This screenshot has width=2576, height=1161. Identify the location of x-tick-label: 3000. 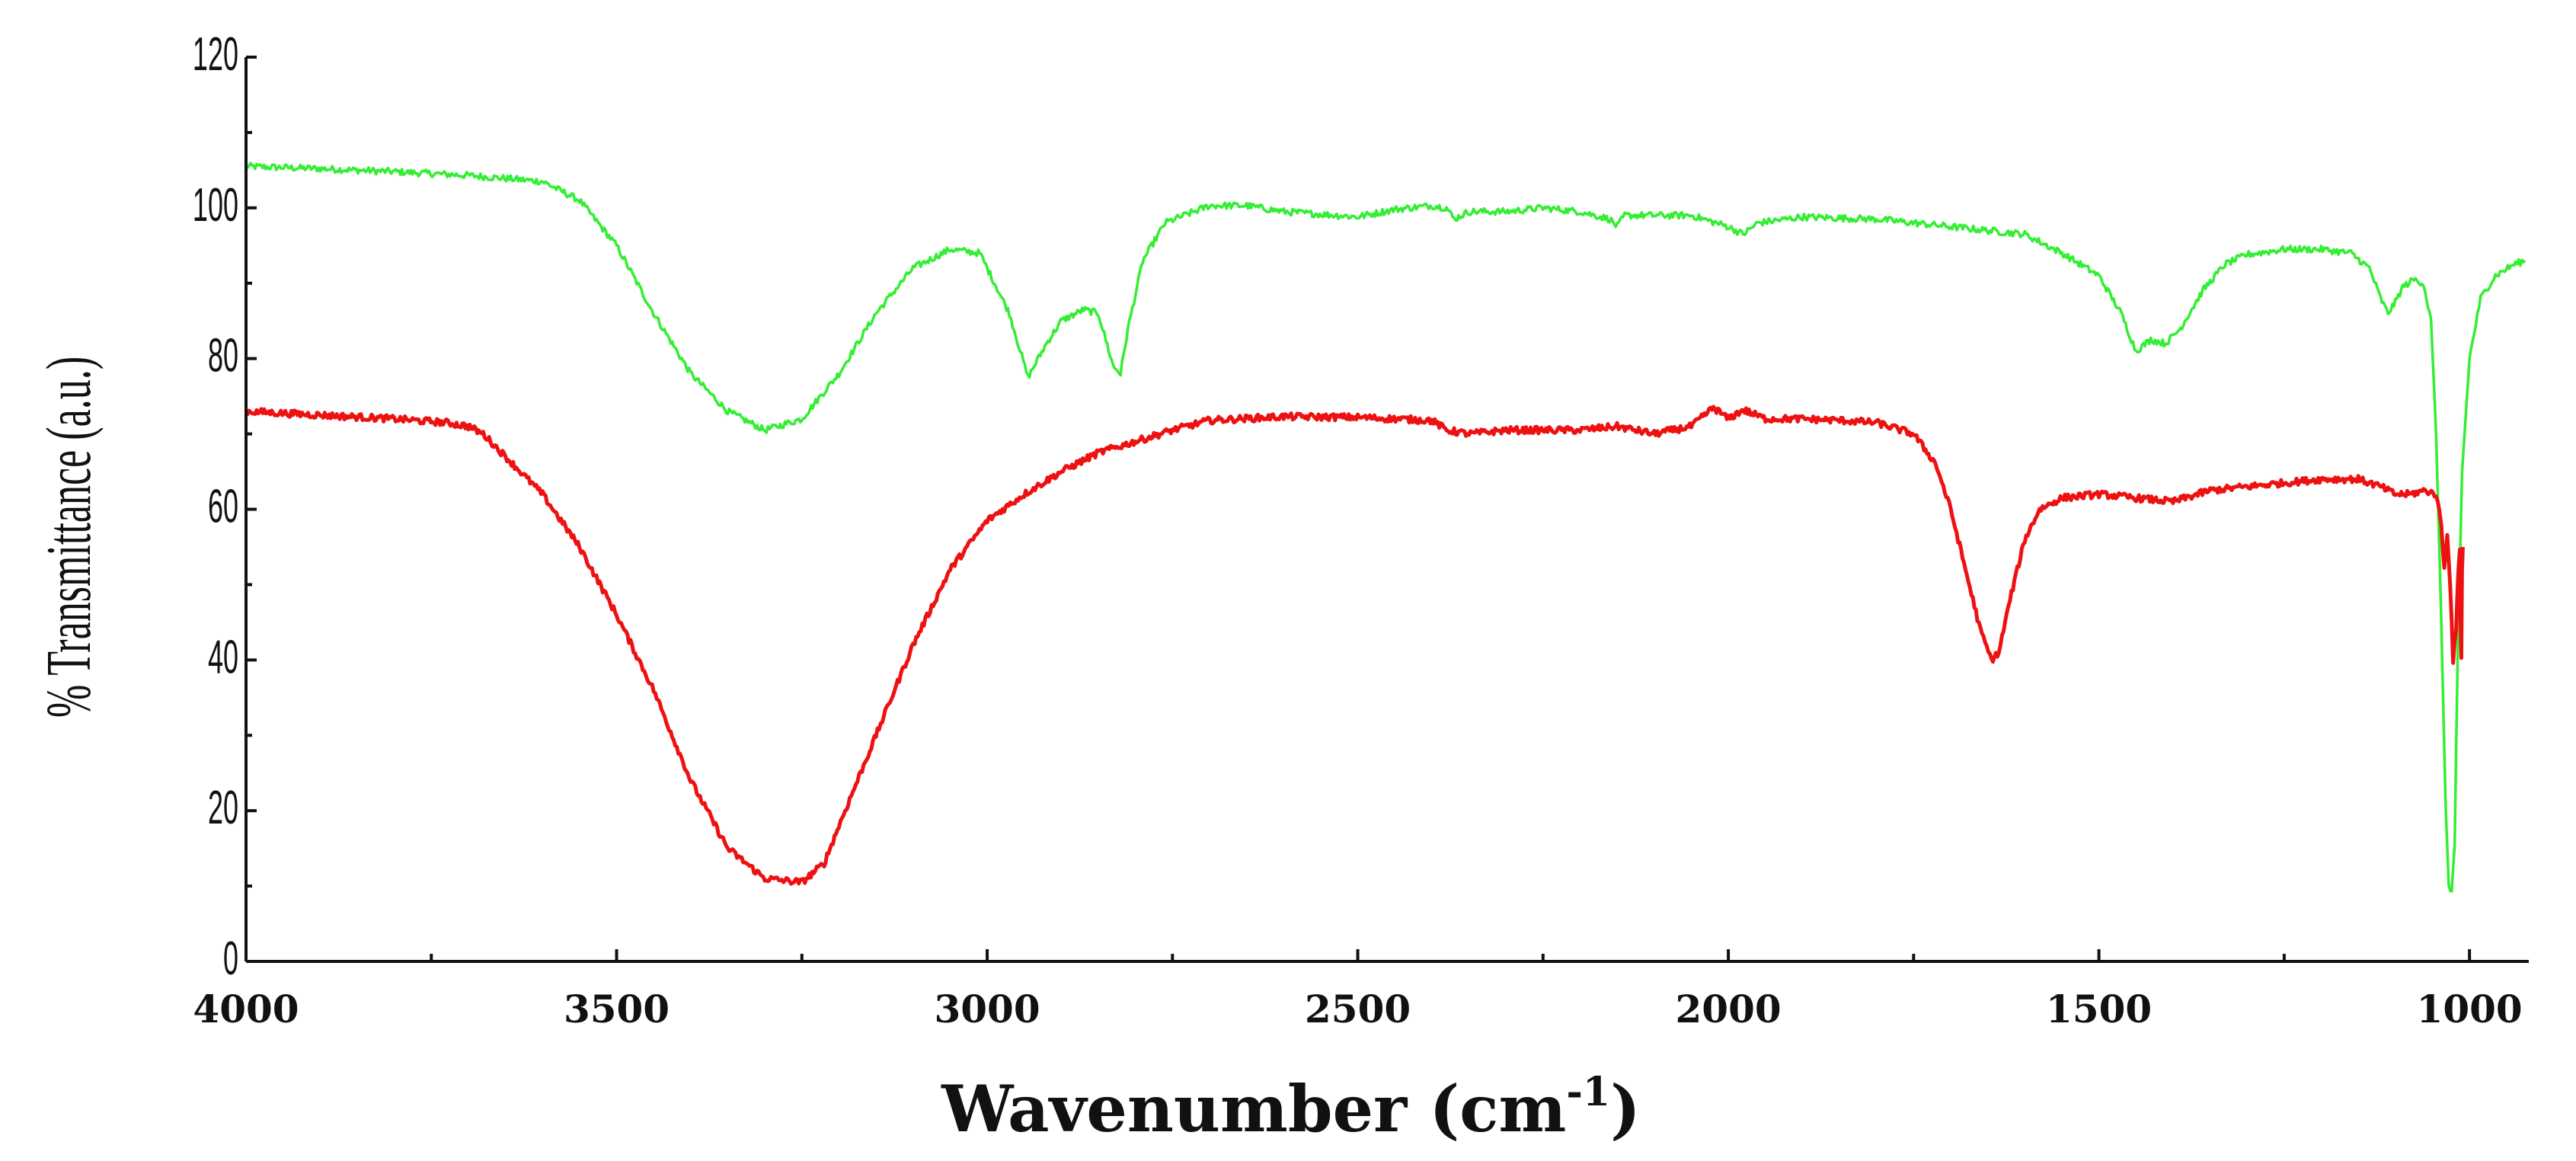
(987, 1009).